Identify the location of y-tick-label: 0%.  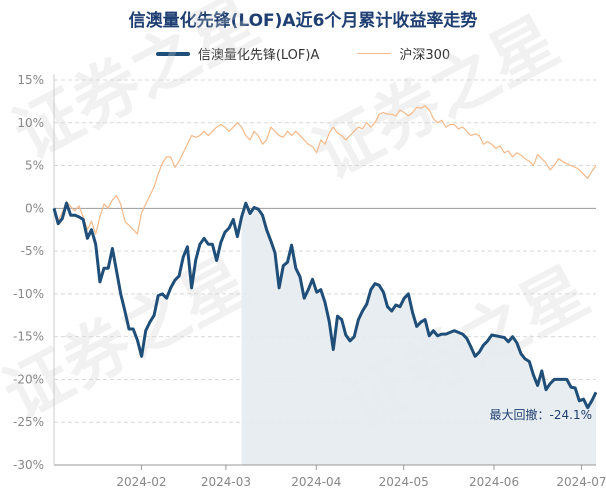
(34, 208).